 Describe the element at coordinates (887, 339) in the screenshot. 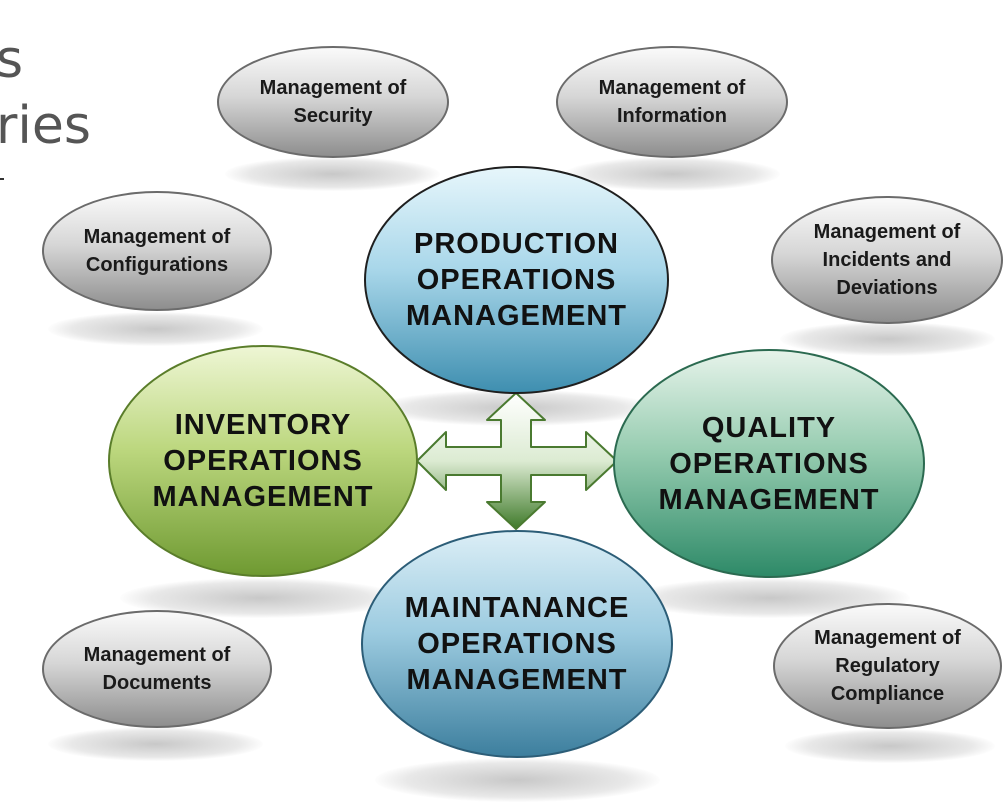

I see `shadow-incidents` at that location.